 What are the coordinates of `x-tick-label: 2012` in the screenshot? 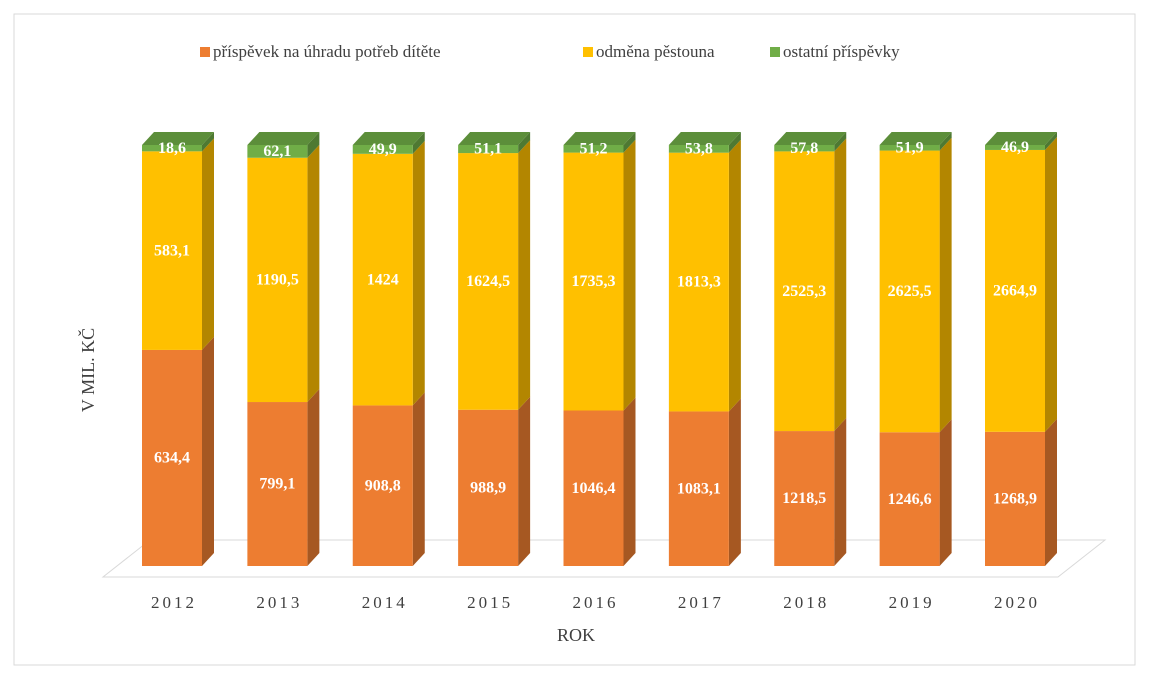 It's located at (174, 602).